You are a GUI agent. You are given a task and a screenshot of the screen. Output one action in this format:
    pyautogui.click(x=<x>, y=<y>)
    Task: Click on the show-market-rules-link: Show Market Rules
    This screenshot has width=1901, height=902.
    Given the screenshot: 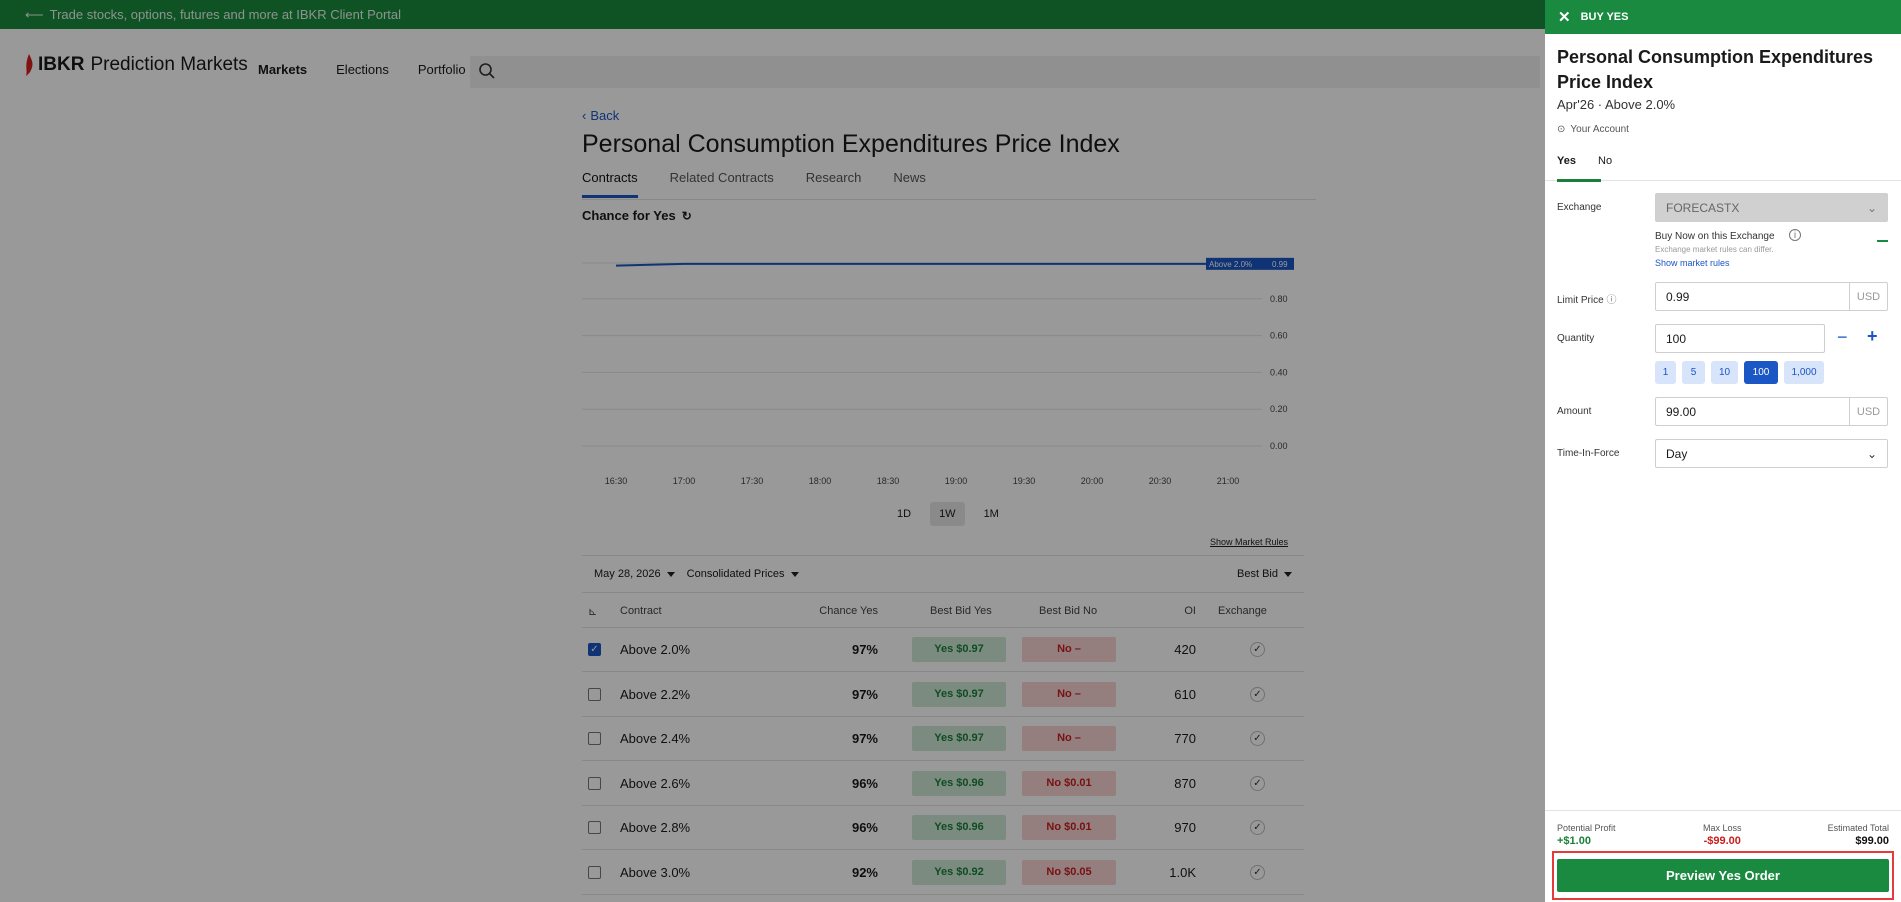 What is the action you would take?
    pyautogui.click(x=1249, y=542)
    